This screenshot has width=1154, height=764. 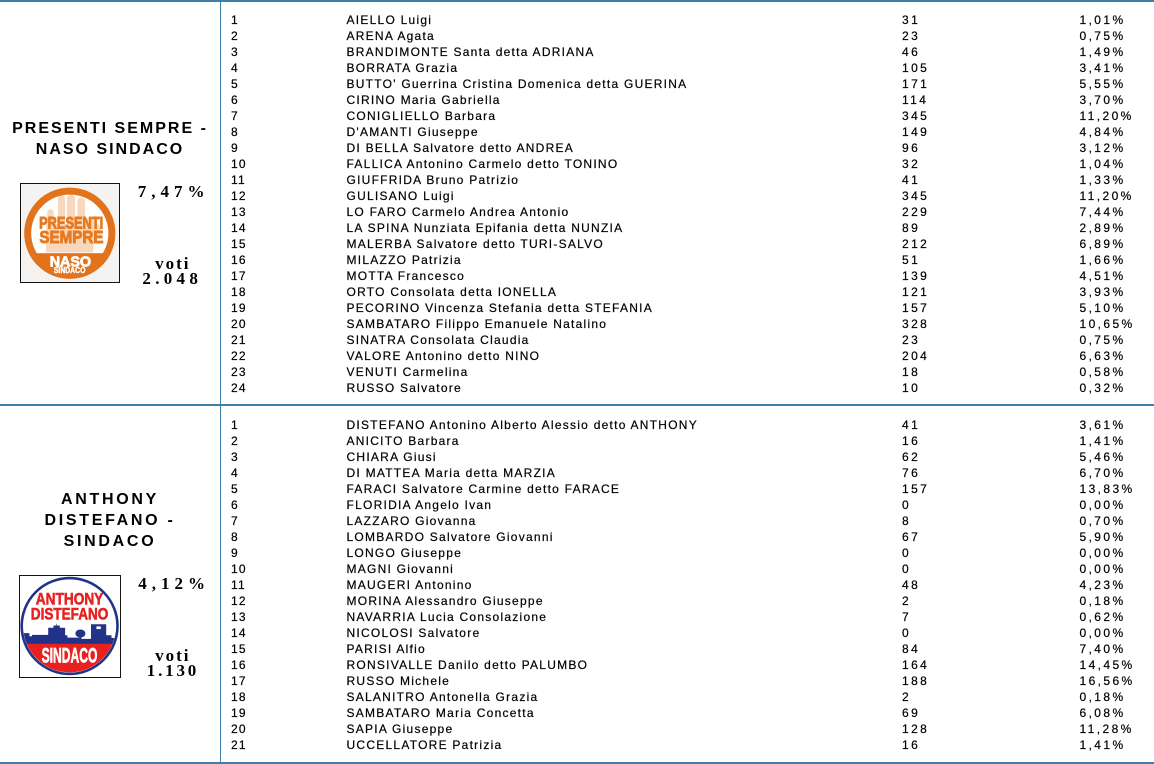 I want to click on svg-text: SEMPRE, so click(x=71, y=236).